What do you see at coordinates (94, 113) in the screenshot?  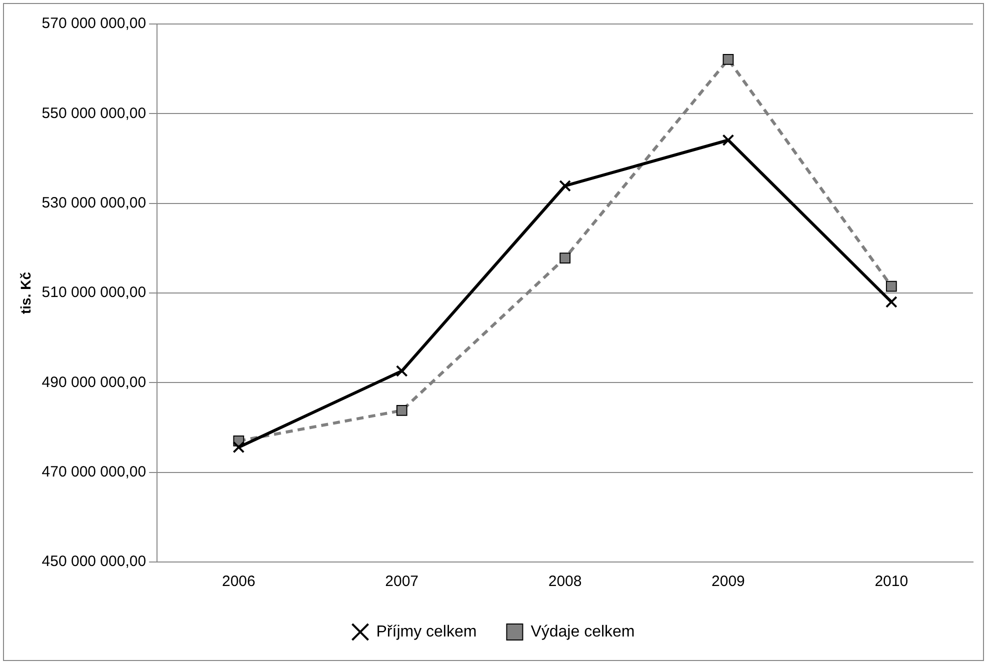 I see `y-tick-label: 550 000 000,00` at bounding box center [94, 113].